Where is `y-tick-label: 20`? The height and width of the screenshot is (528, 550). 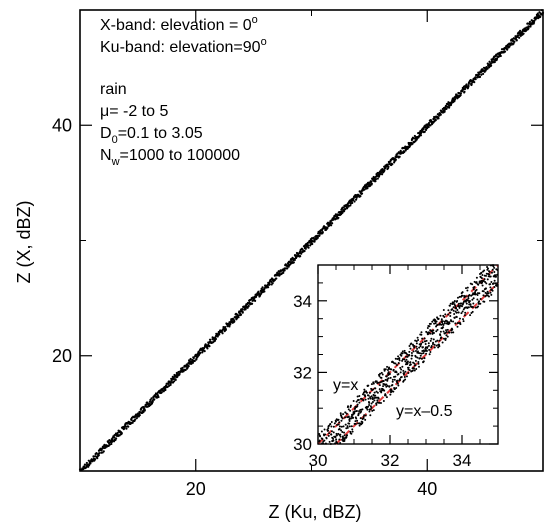
y-tick-label: 20 is located at coordinates (62, 356).